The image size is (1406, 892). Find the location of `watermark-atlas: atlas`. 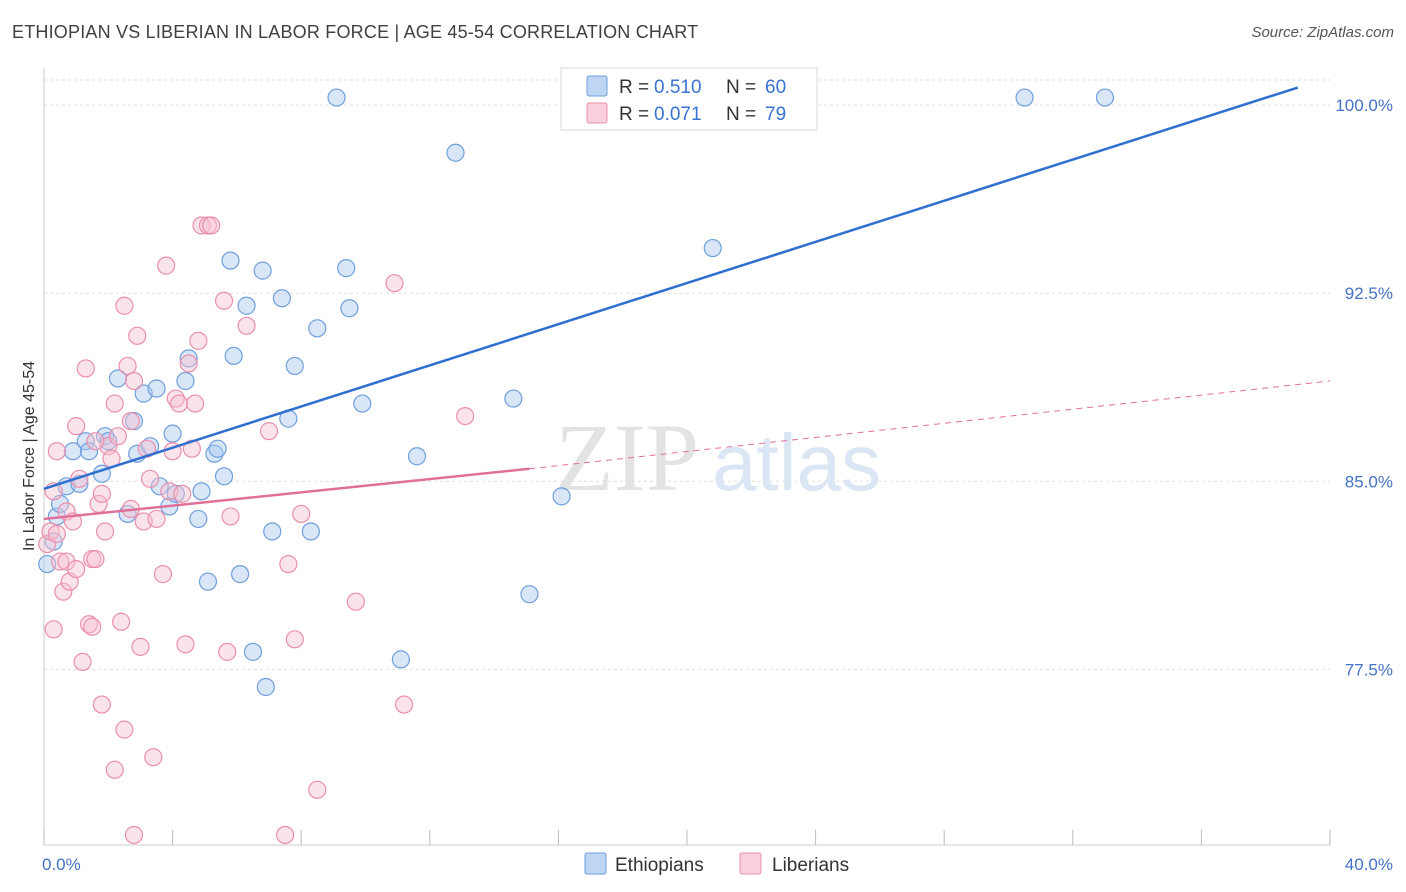

watermark-atlas: atlas is located at coordinates (796, 462).